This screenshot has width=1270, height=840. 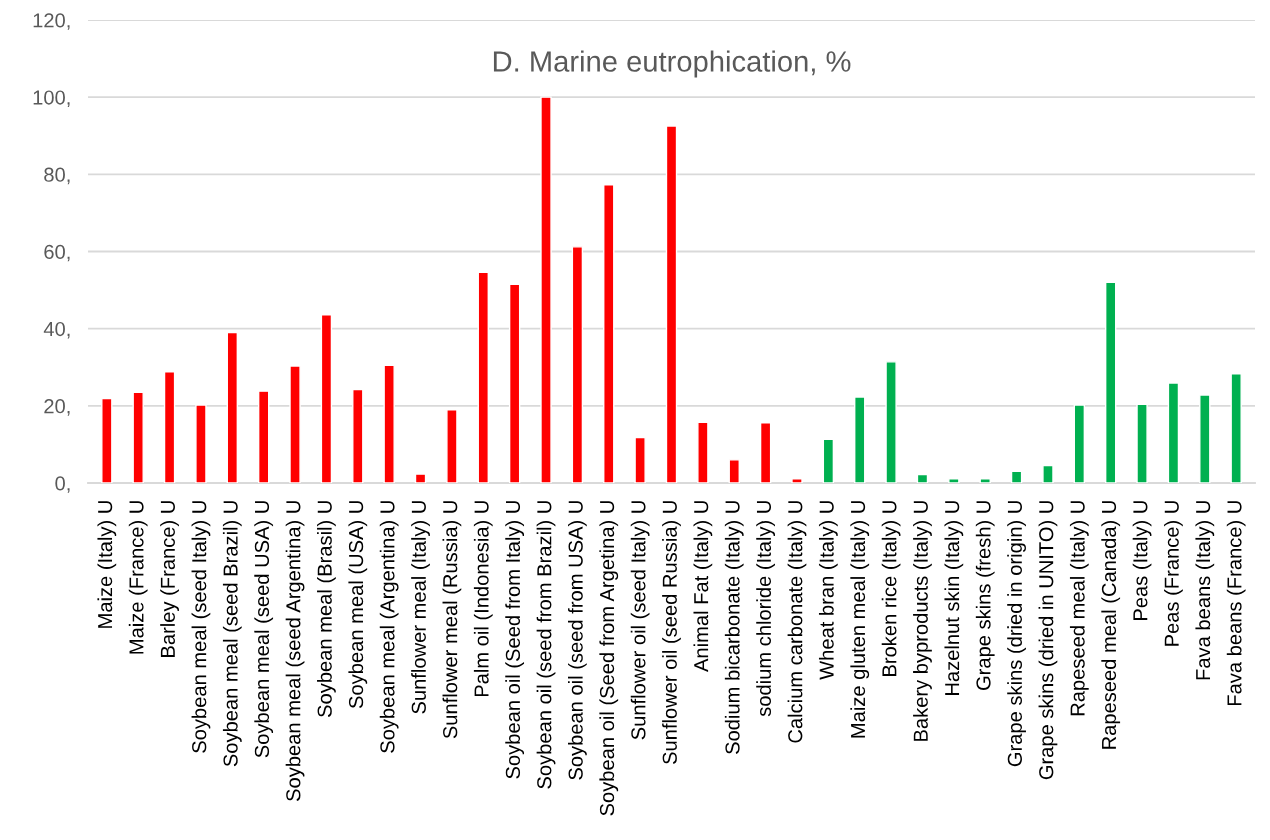 I want to click on y-tick-label: 120,, so click(x=51, y=21).